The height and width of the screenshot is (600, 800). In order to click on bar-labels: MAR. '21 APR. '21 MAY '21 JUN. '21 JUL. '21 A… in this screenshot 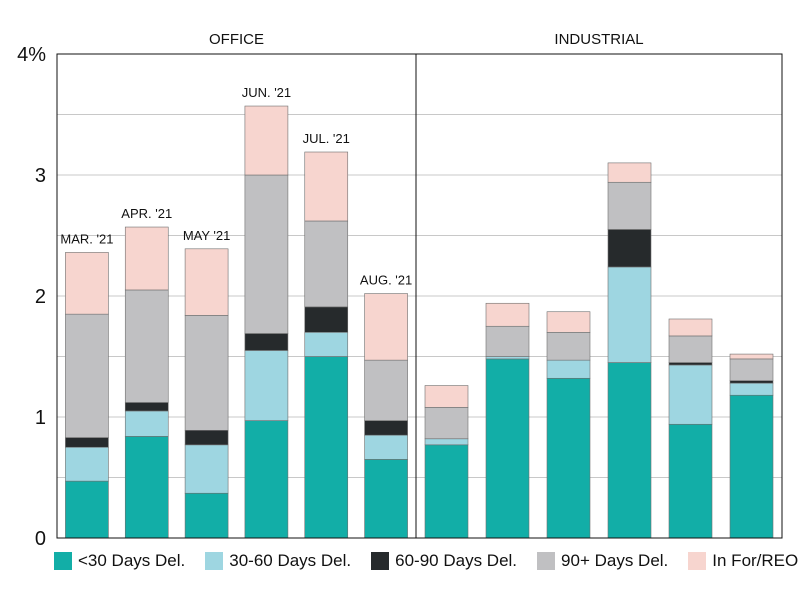, I will do `click(236, 186)`.